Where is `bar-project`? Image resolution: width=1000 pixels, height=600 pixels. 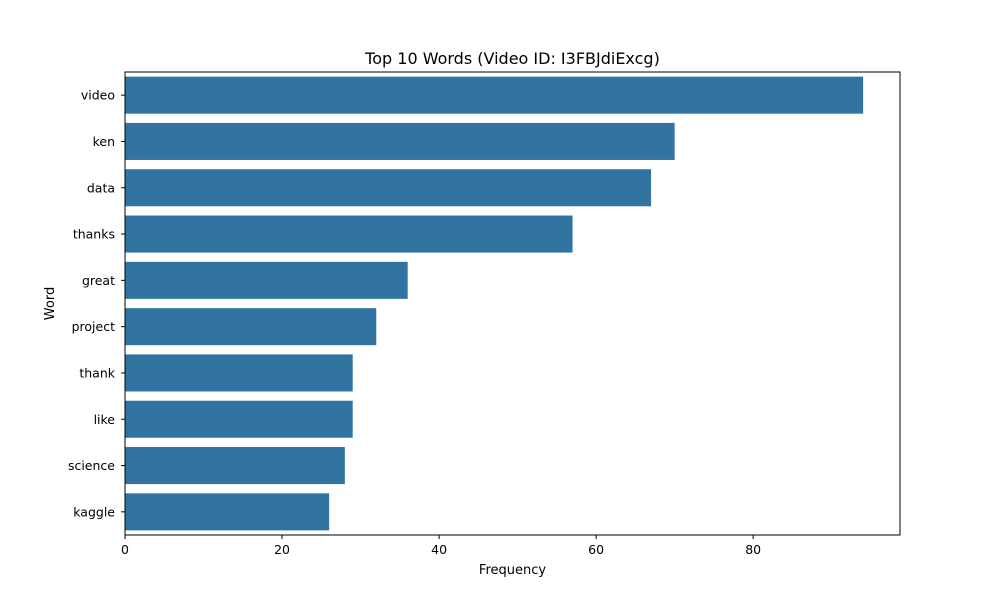 bar-project is located at coordinates (251, 327).